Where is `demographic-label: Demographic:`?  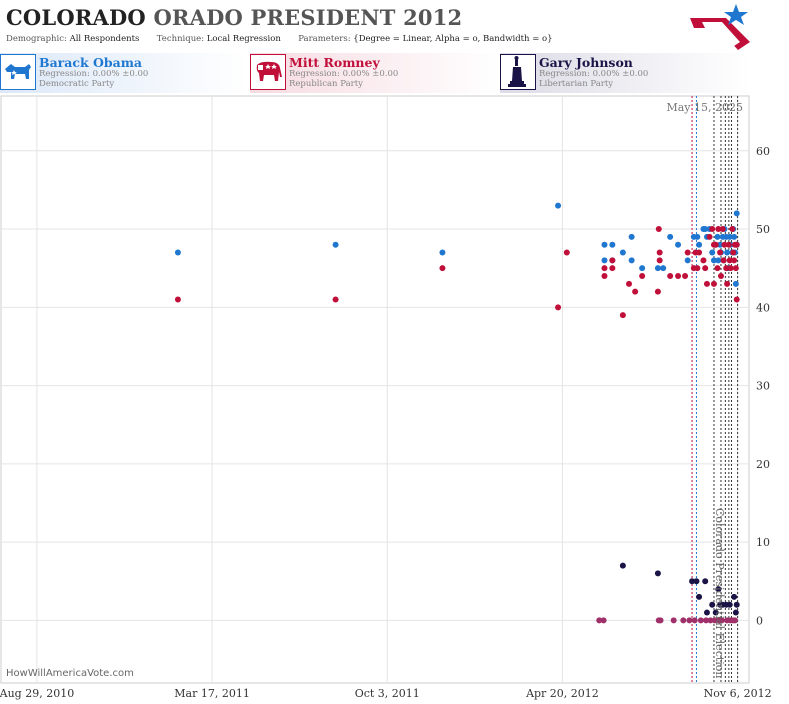 demographic-label: Demographic: is located at coordinates (36, 39).